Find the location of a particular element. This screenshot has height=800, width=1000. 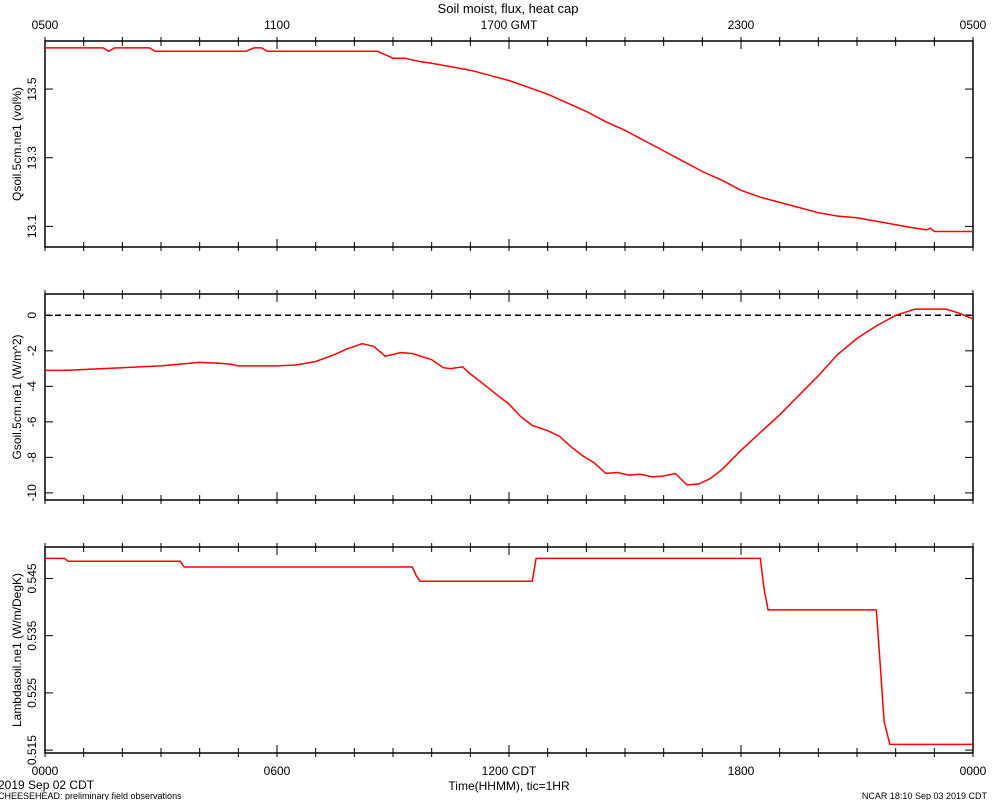

top-tick-label: 1100 is located at coordinates (277, 25).